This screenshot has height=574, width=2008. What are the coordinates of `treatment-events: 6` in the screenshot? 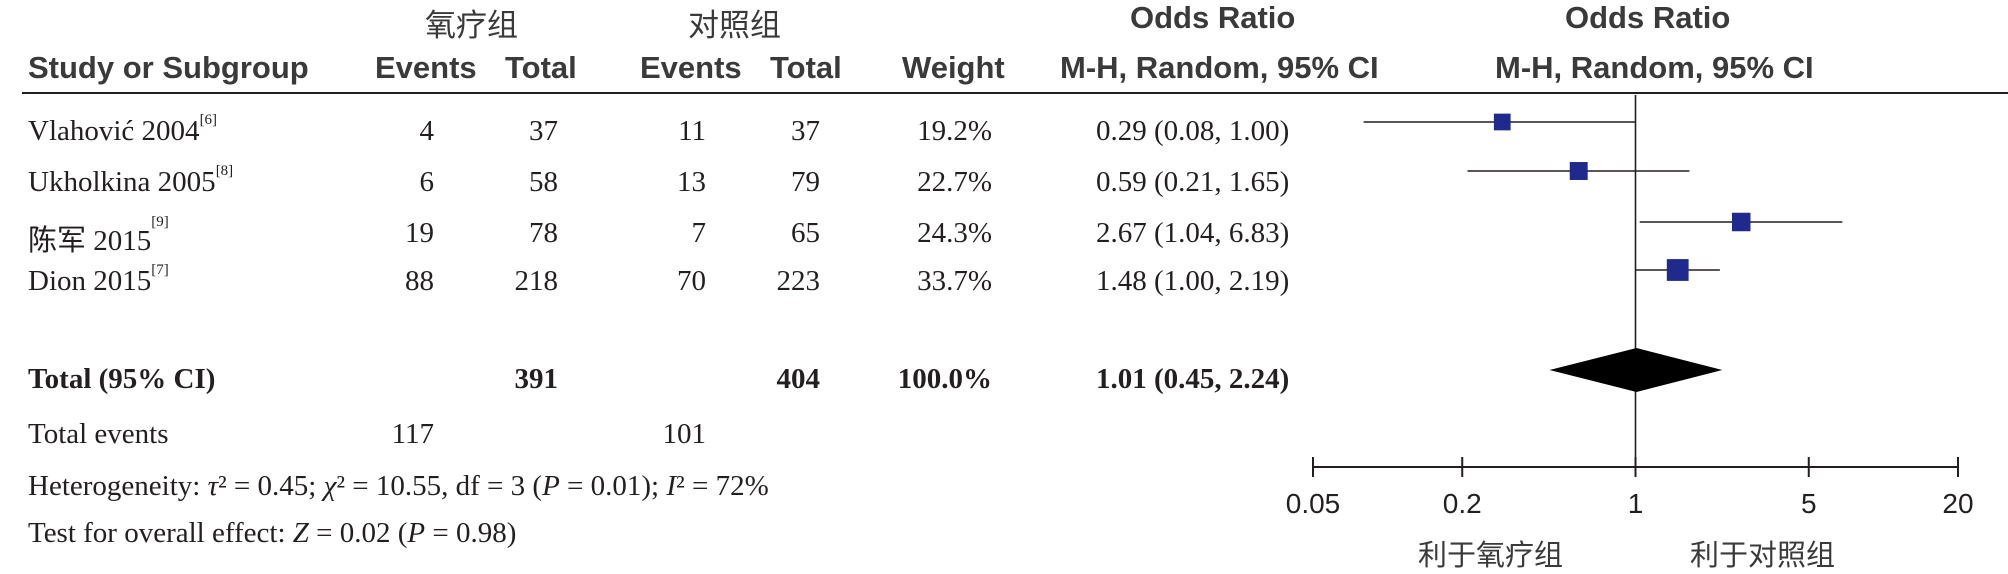 It's located at (427, 182).